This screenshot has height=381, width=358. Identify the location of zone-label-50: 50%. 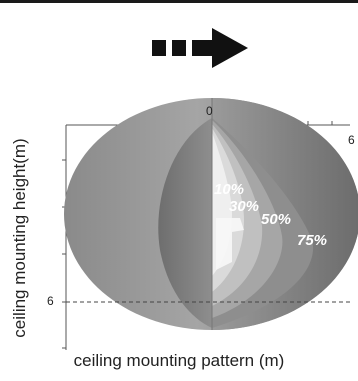
(276, 219).